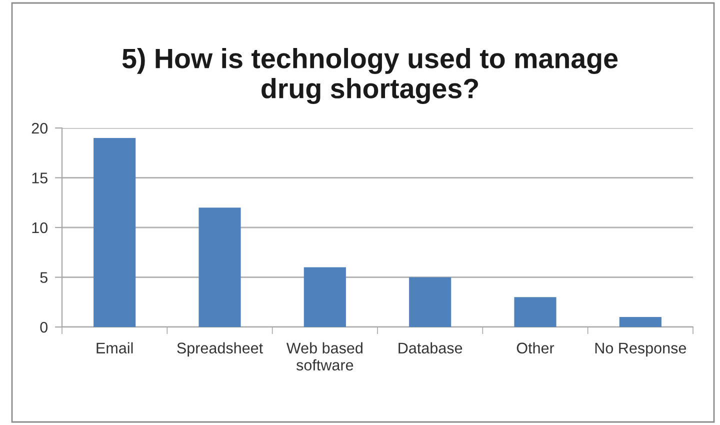 The width and height of the screenshot is (720, 425). I want to click on y-tick-label: 10, so click(40, 228).